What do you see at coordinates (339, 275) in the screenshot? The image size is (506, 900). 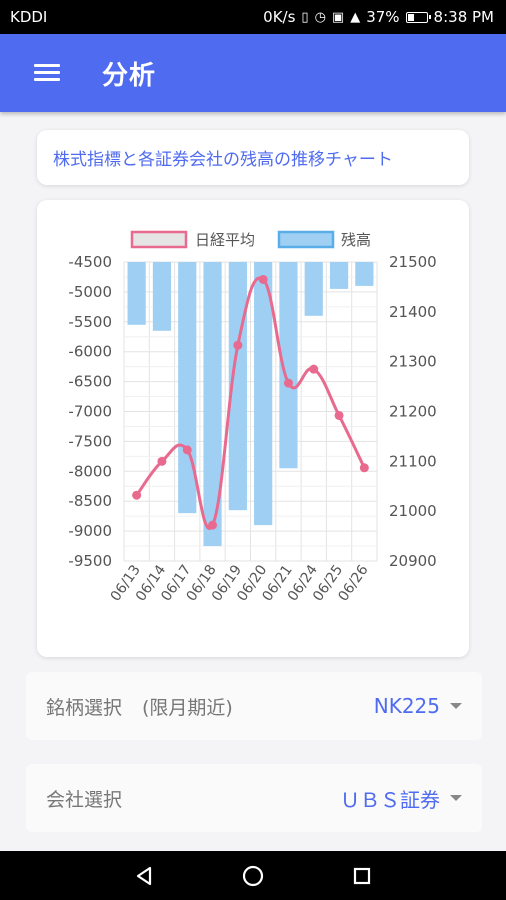 I see `bar-06/25` at bounding box center [339, 275].